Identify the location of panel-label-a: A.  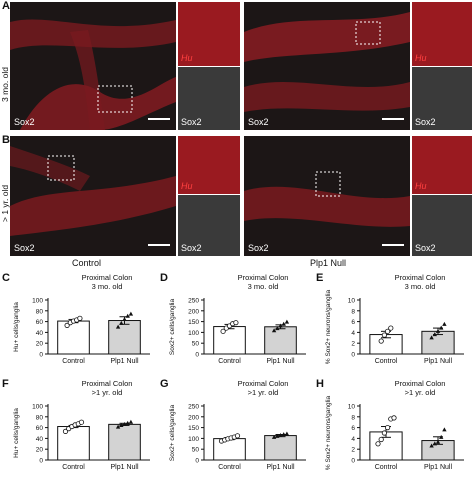
(6, 6).